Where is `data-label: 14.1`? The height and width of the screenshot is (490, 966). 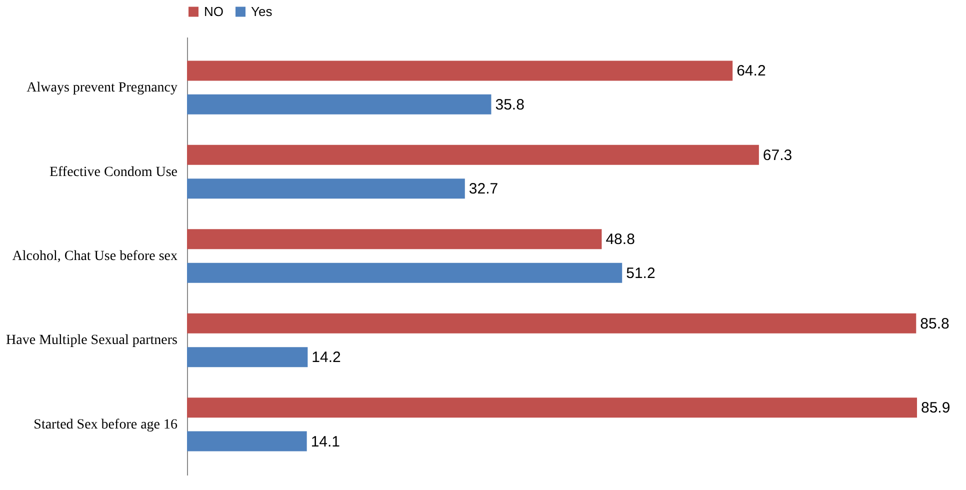 data-label: 14.1 is located at coordinates (325, 441).